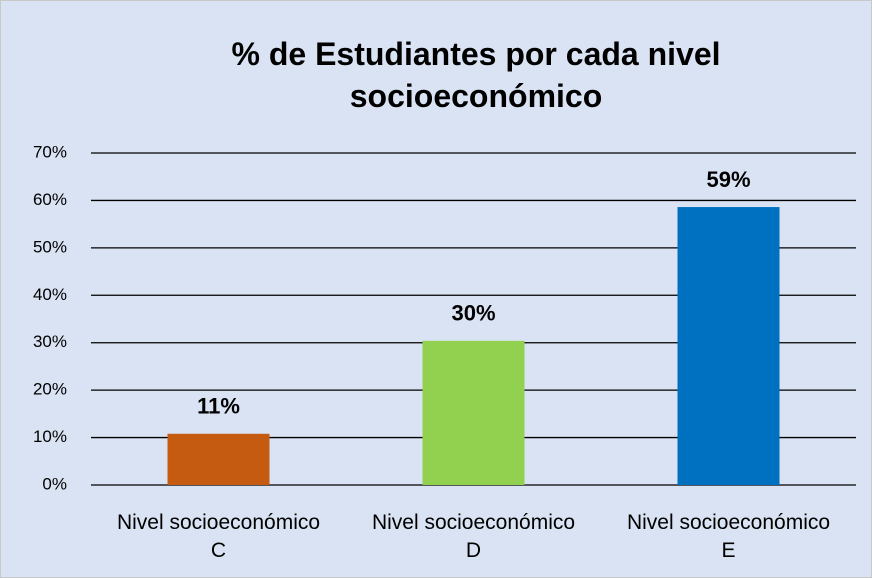  What do you see at coordinates (50, 151) in the screenshot?
I see `y-tick-label: 70%` at bounding box center [50, 151].